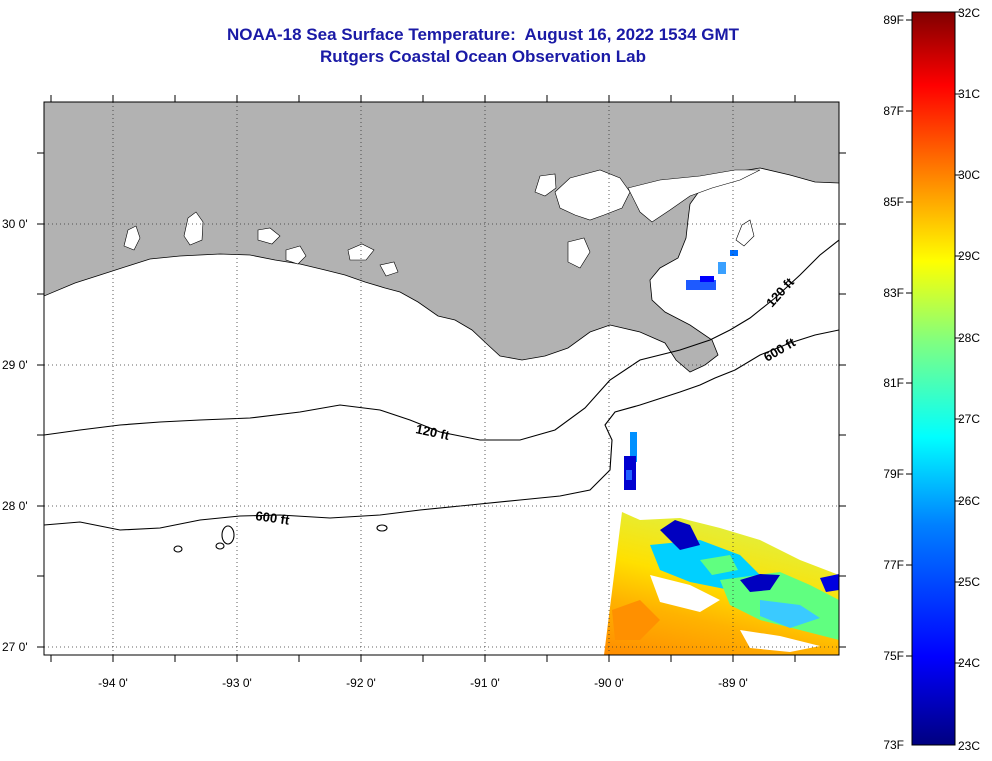 The image size is (992, 761). Describe the element at coordinates (969, 746) in the screenshot. I see `cb-c-23: 23C` at that location.